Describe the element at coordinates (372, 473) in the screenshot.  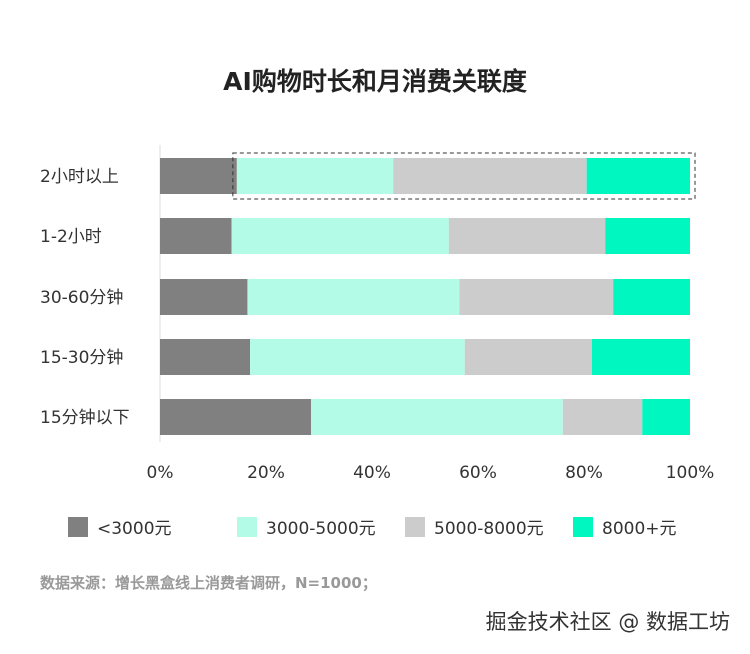
I see `x-tick-label: 40%` at that location.